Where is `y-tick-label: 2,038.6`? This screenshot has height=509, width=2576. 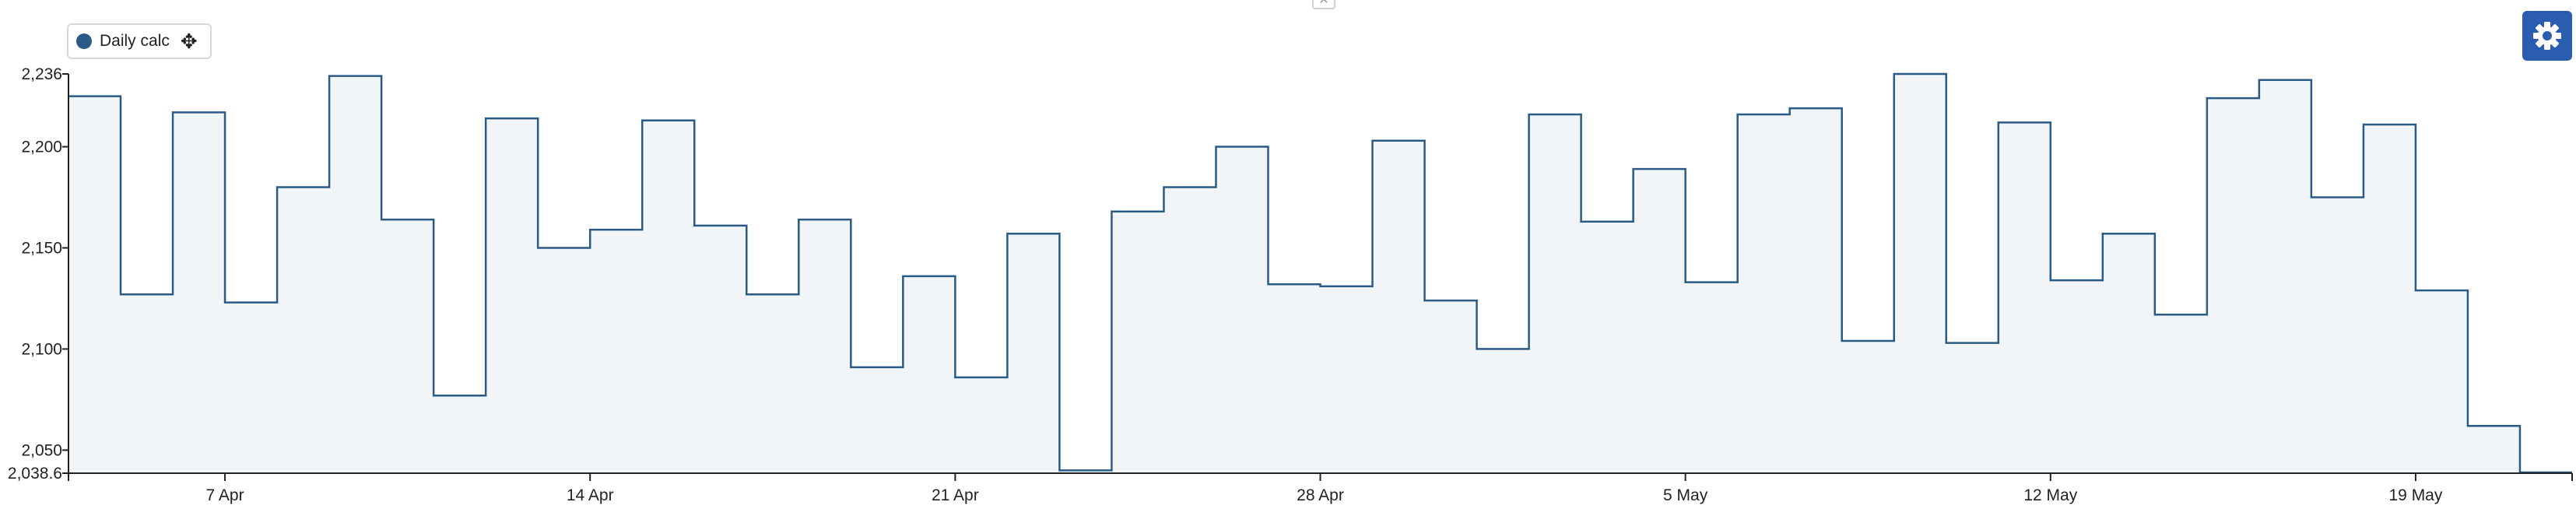 y-tick-label: 2,038.6 is located at coordinates (35, 474).